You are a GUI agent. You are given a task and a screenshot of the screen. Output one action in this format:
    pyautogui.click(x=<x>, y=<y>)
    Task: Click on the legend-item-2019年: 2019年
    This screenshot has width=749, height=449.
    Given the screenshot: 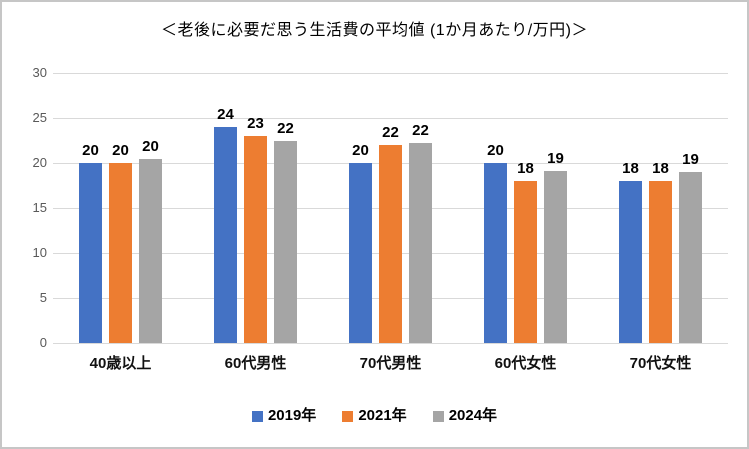 What is the action you would take?
    pyautogui.click(x=284, y=416)
    